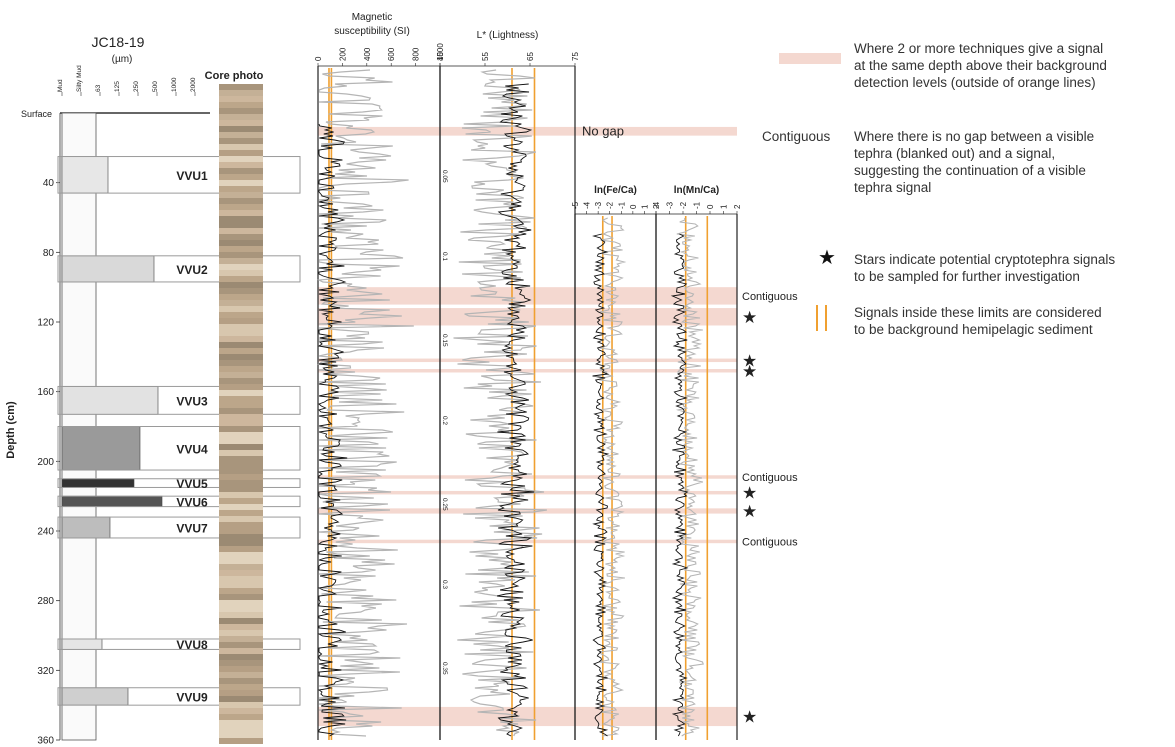 This screenshot has height=747, width=1175. What do you see at coordinates (689, 477) in the screenshot?
I see `mn-ca-gray-trace` at bounding box center [689, 477].